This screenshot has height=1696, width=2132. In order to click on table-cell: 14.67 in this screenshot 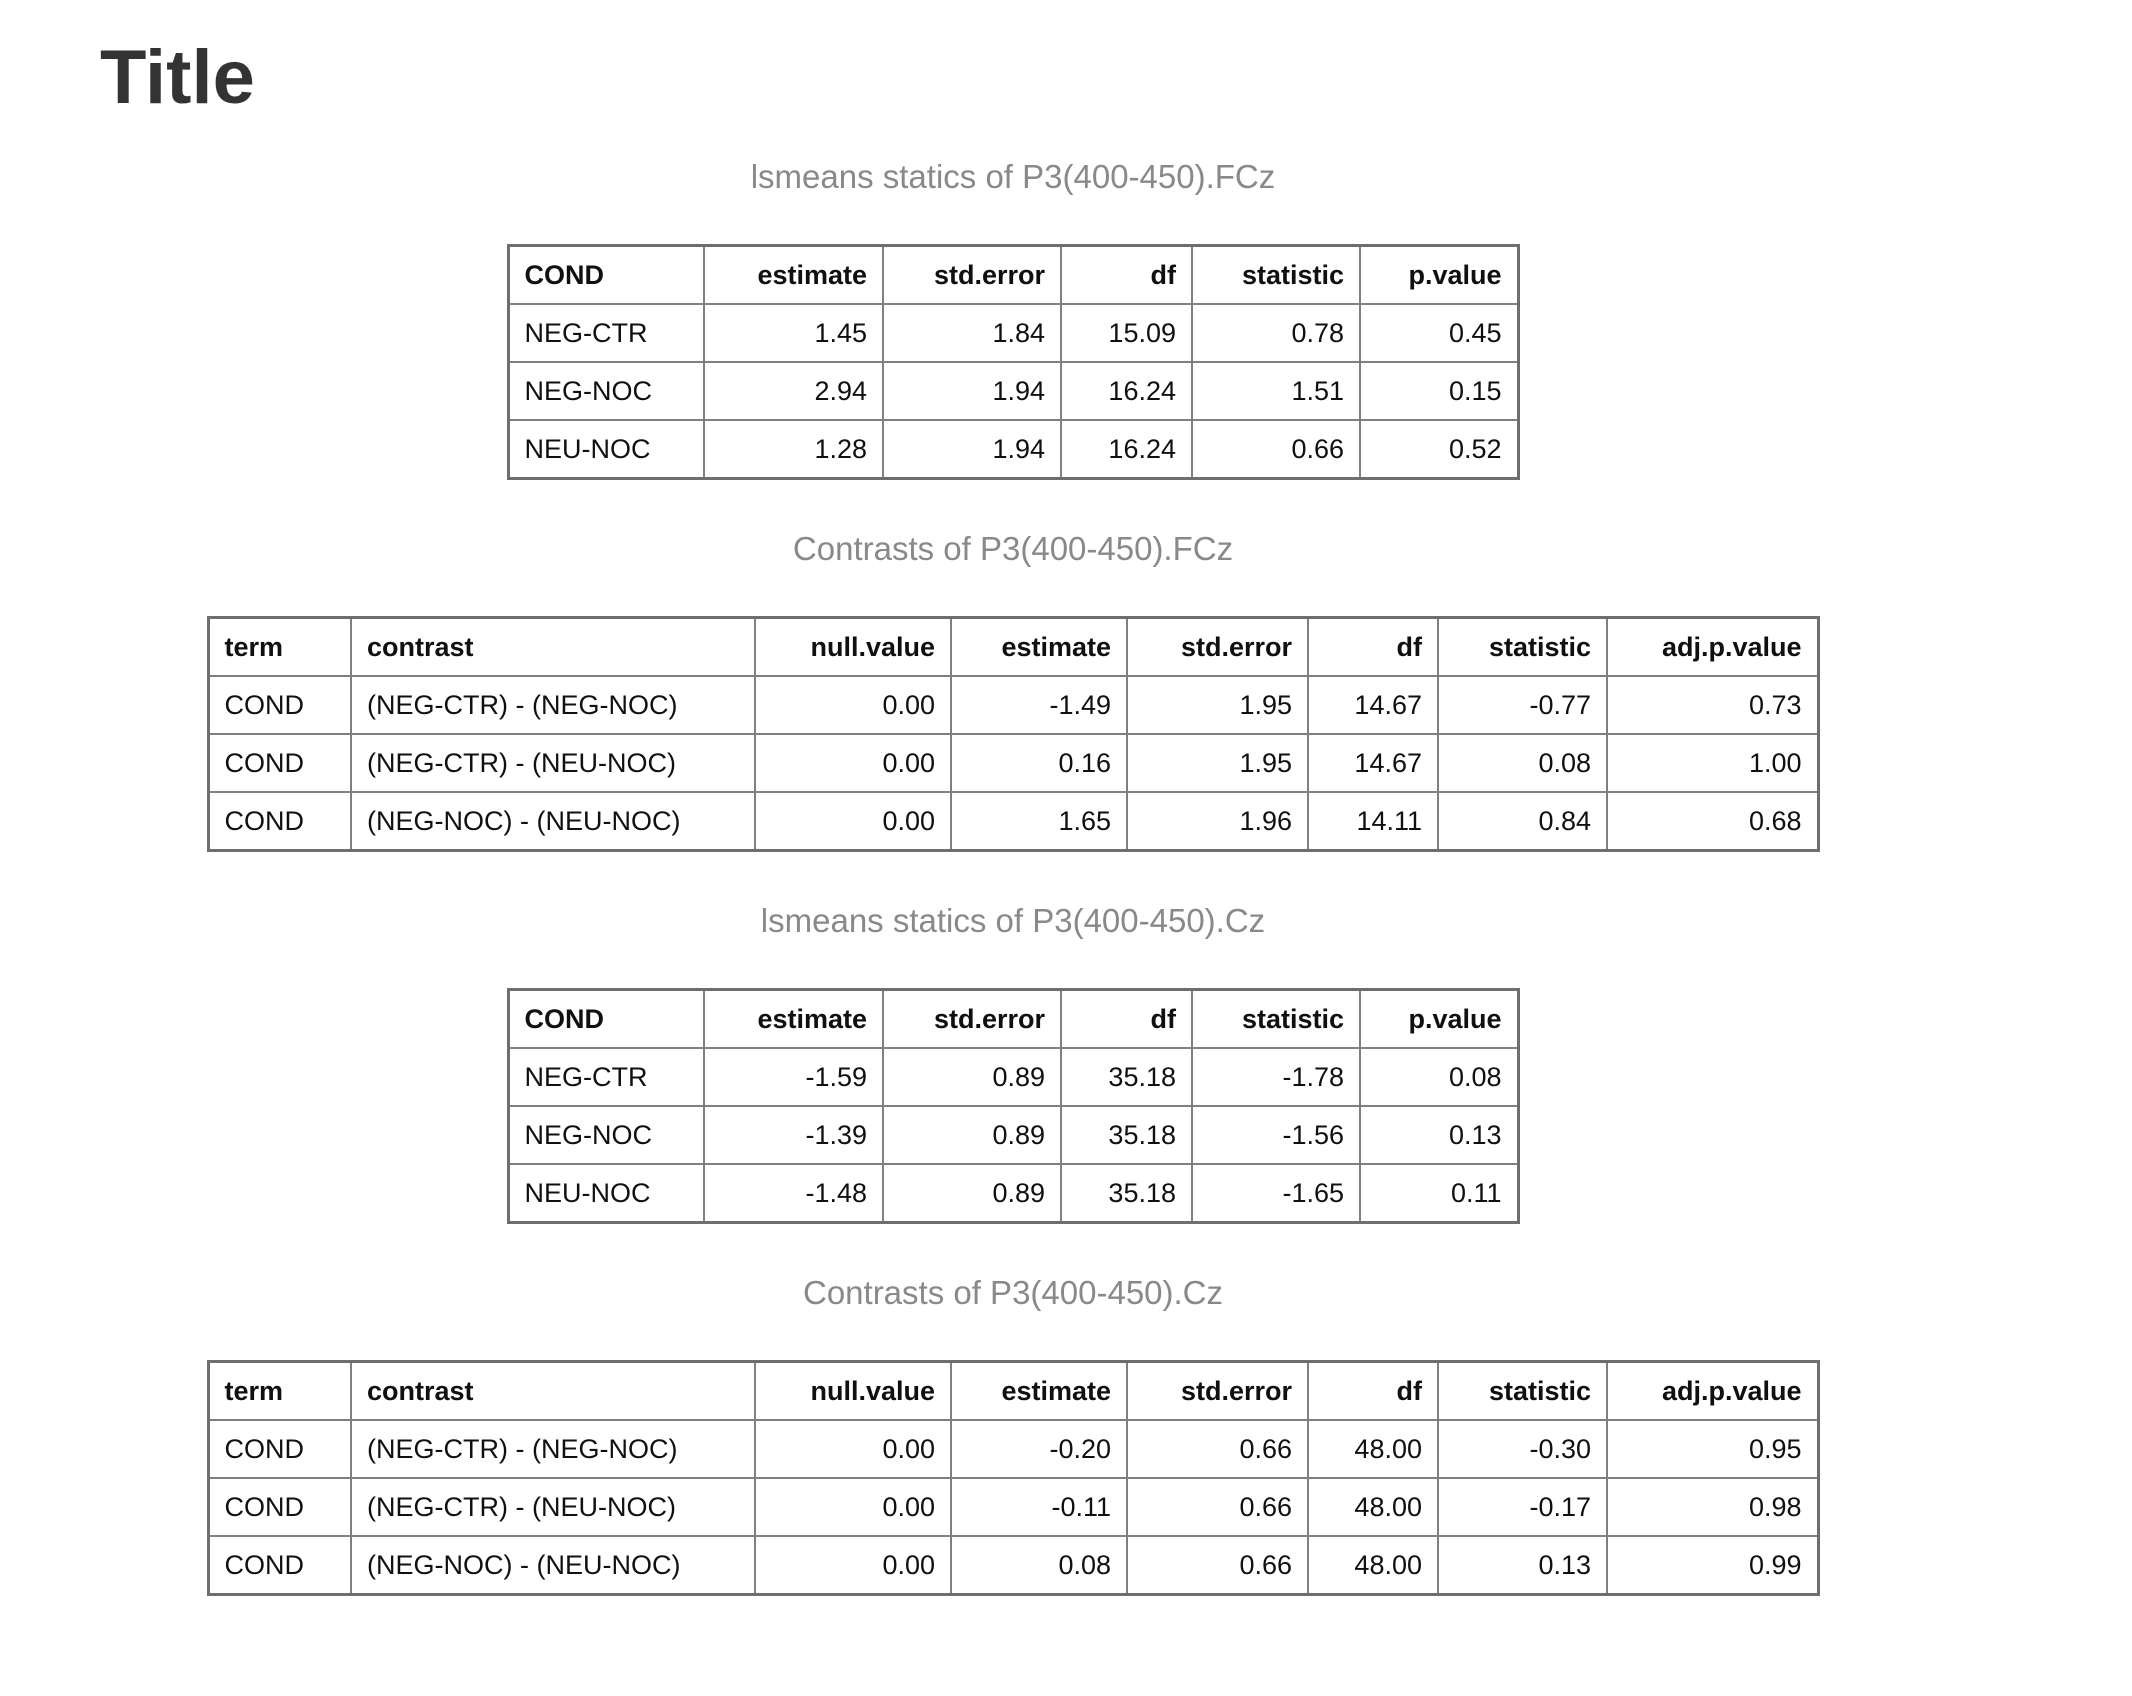, I will do `click(1373, 705)`.